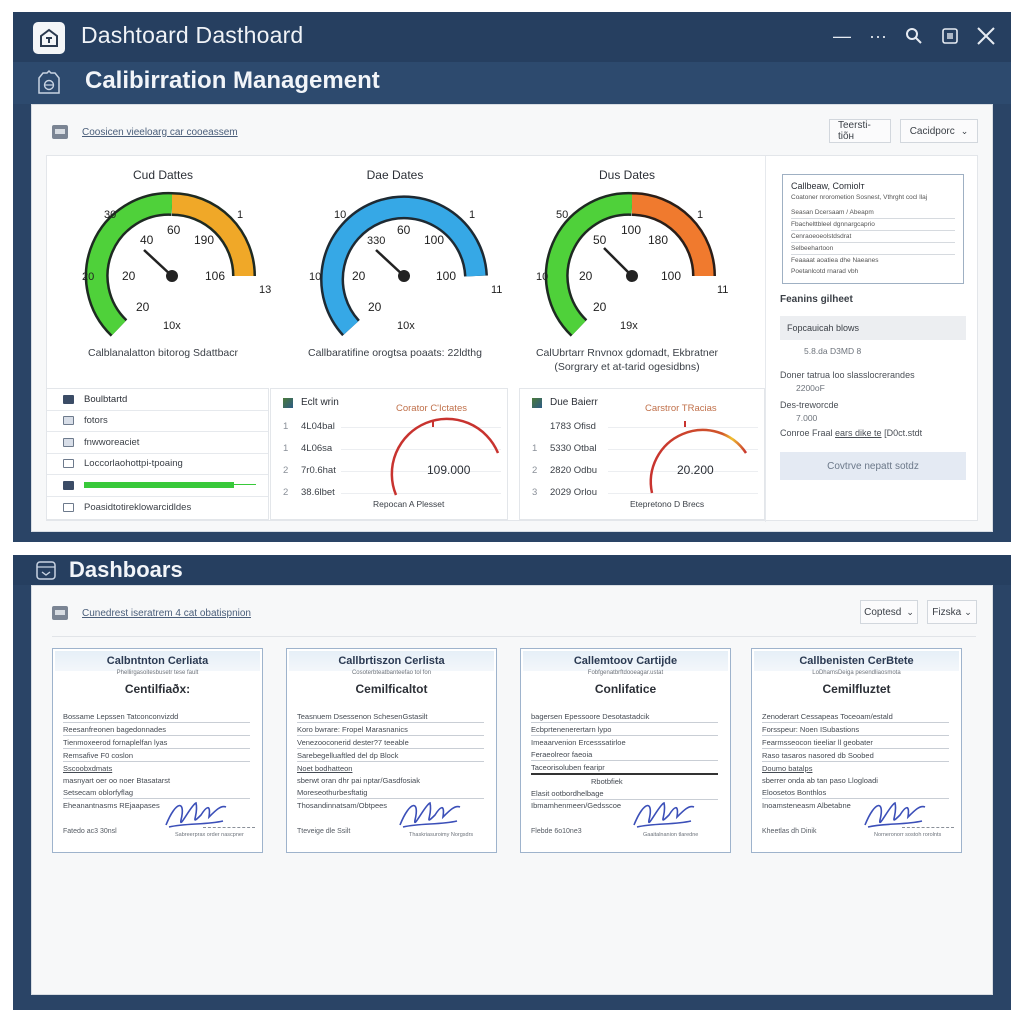 The height and width of the screenshot is (1024, 1024). I want to click on signature-label: Thosandinnatsam/Obtpees, so click(342, 805).